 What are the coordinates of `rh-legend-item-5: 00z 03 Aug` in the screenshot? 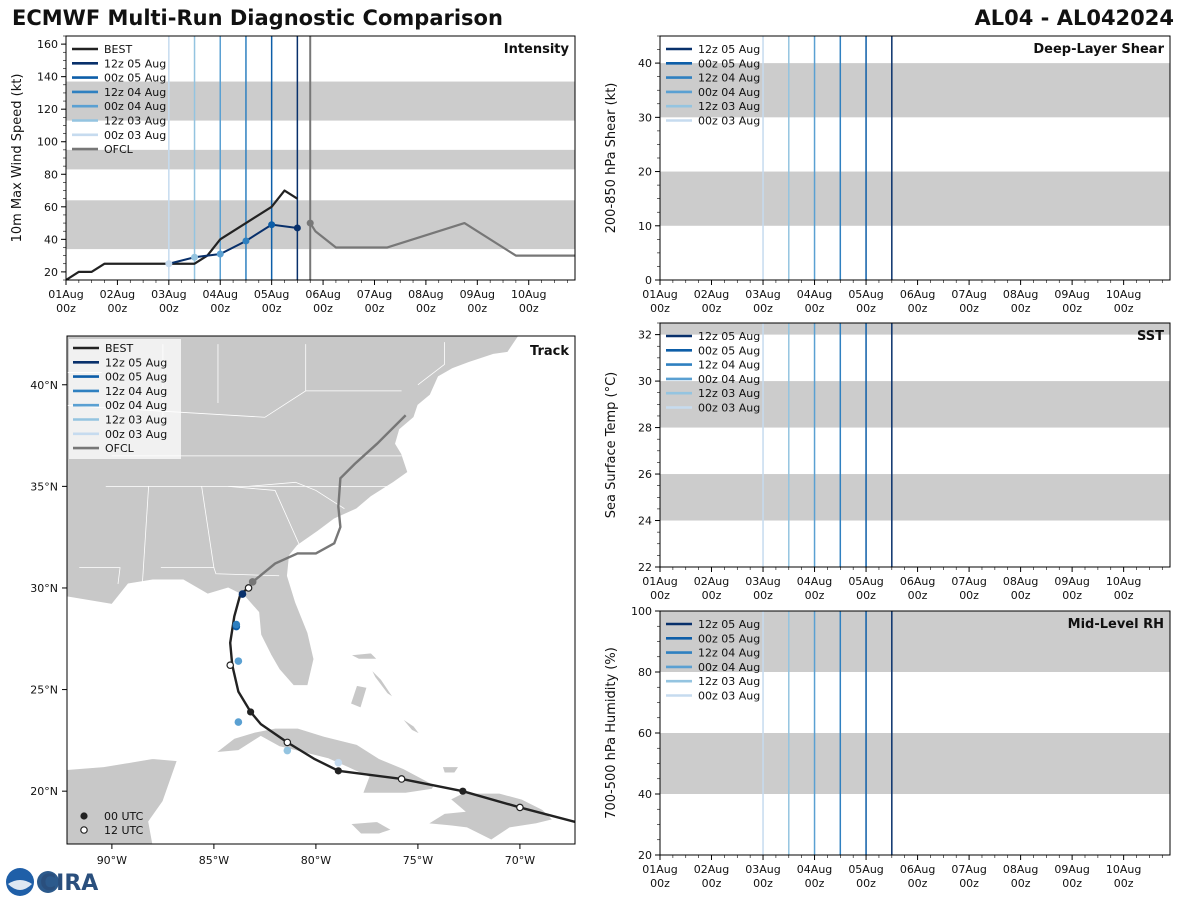 It's located at (729, 696).